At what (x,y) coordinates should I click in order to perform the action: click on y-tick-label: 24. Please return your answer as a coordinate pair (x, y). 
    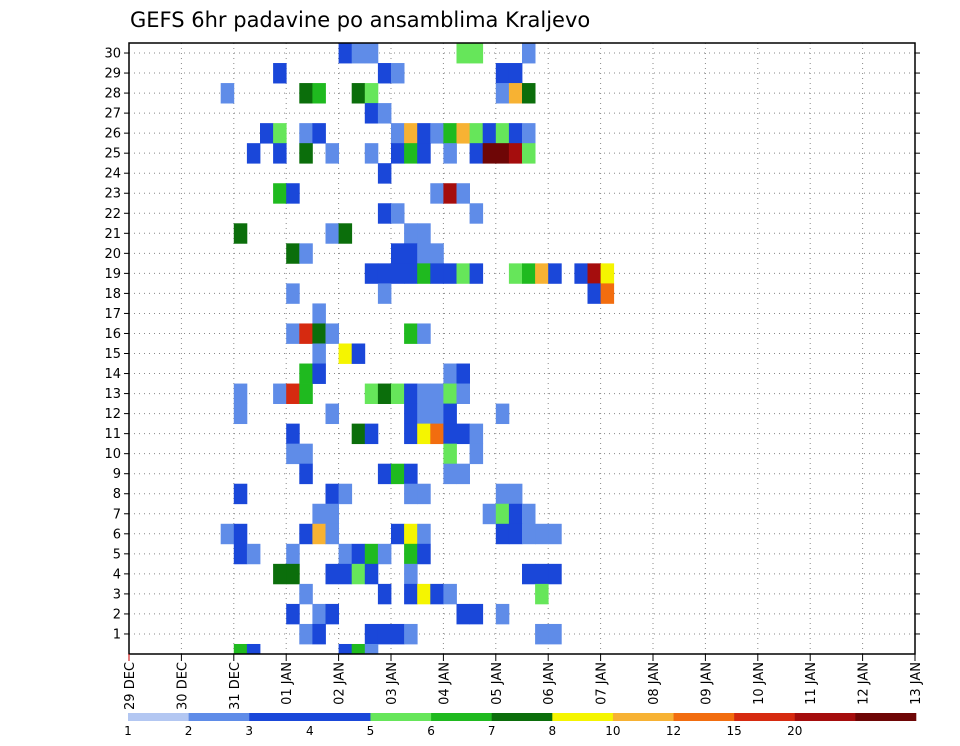
    Looking at the image, I should click on (112, 174).